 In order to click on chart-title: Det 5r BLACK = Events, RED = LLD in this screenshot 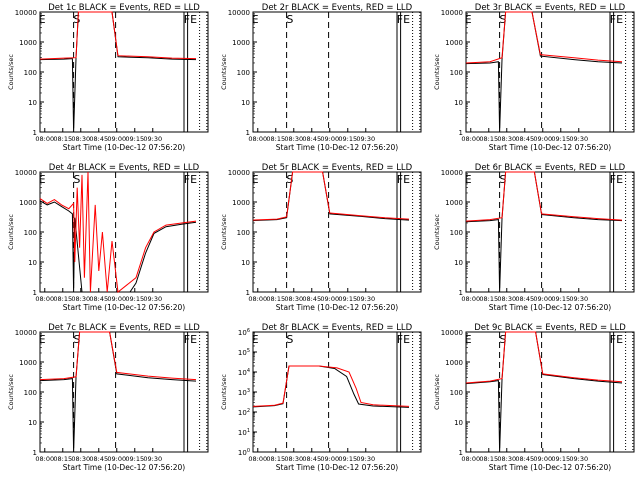, I will do `click(337, 168)`.